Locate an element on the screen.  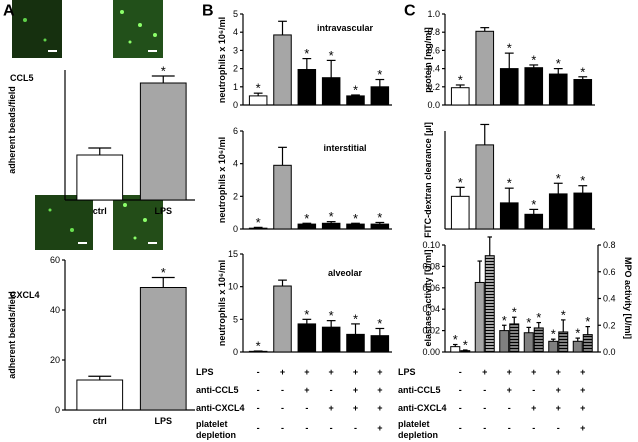
scale-bar is located at coordinates (82, 243).